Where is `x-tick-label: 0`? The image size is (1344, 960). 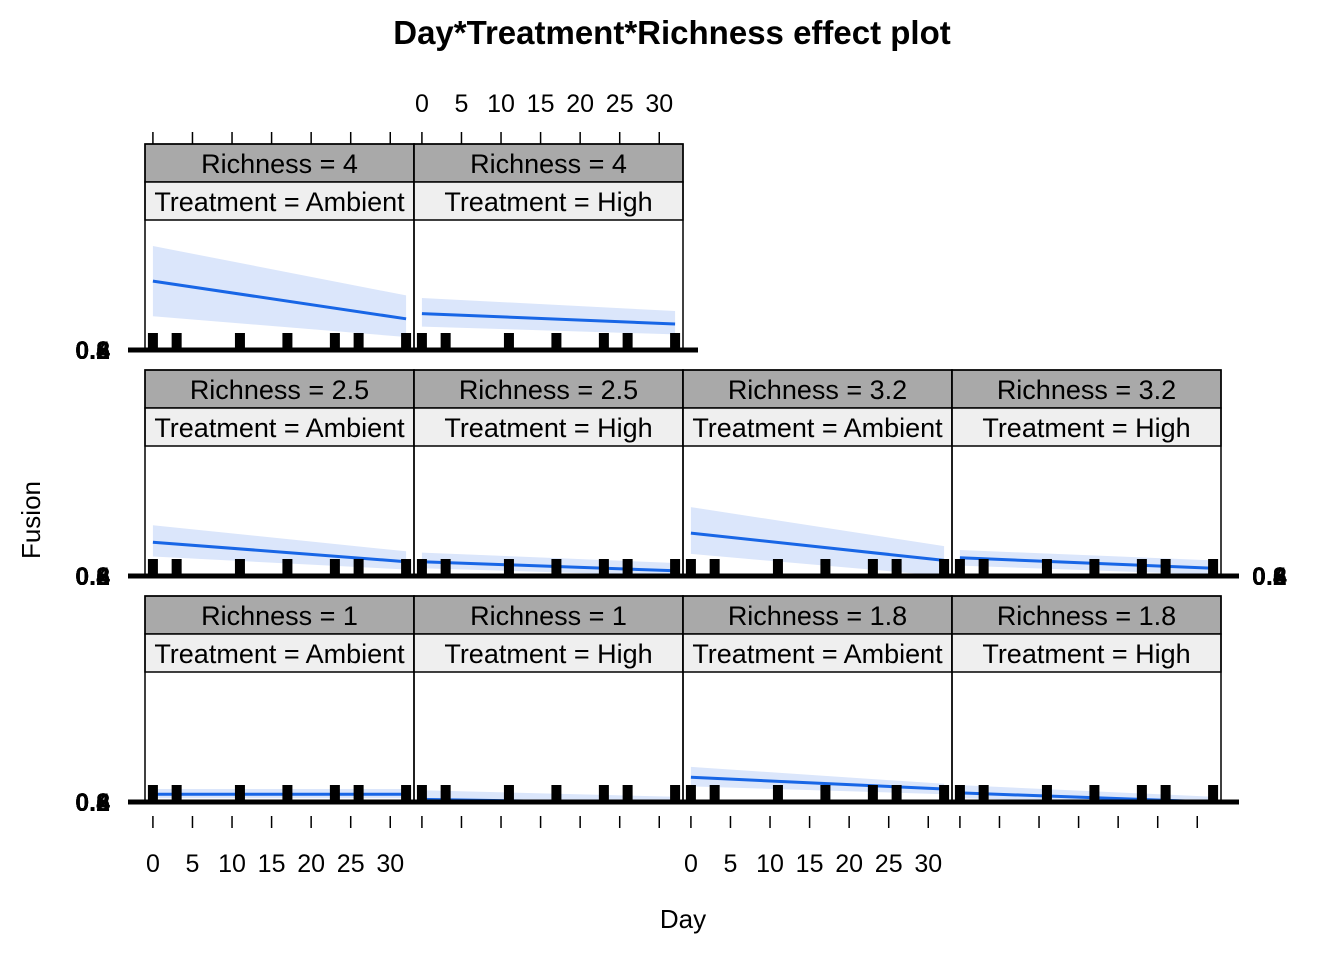
x-tick-label: 0 is located at coordinates (153, 864).